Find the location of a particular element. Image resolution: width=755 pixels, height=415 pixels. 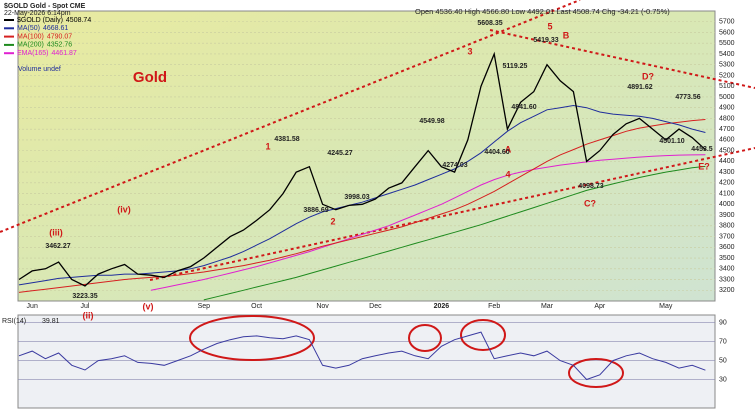

y-tick-label: 3700 is located at coordinates (727, 236).